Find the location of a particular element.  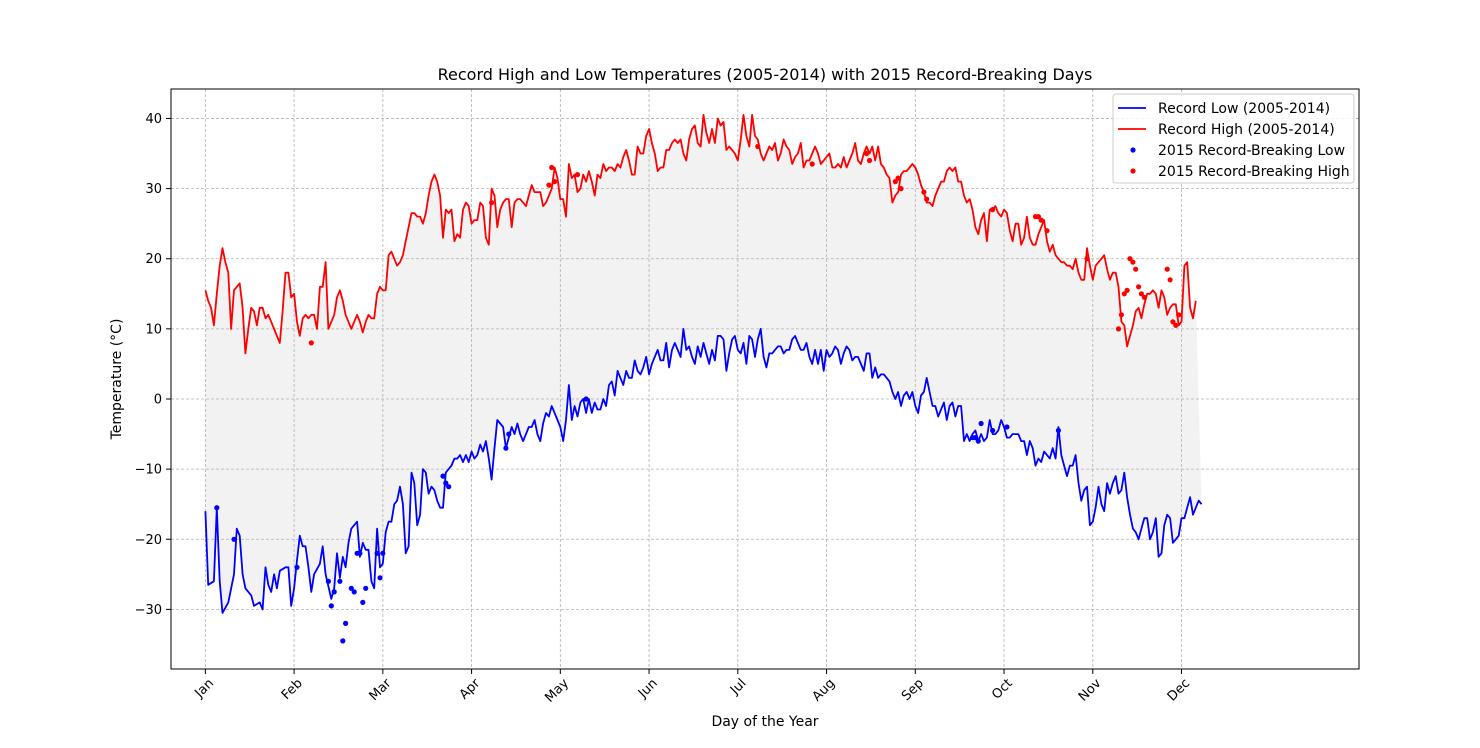

y-axis: −30 −20 −10 0 10 20 30 40 is located at coordinates (153, 365).